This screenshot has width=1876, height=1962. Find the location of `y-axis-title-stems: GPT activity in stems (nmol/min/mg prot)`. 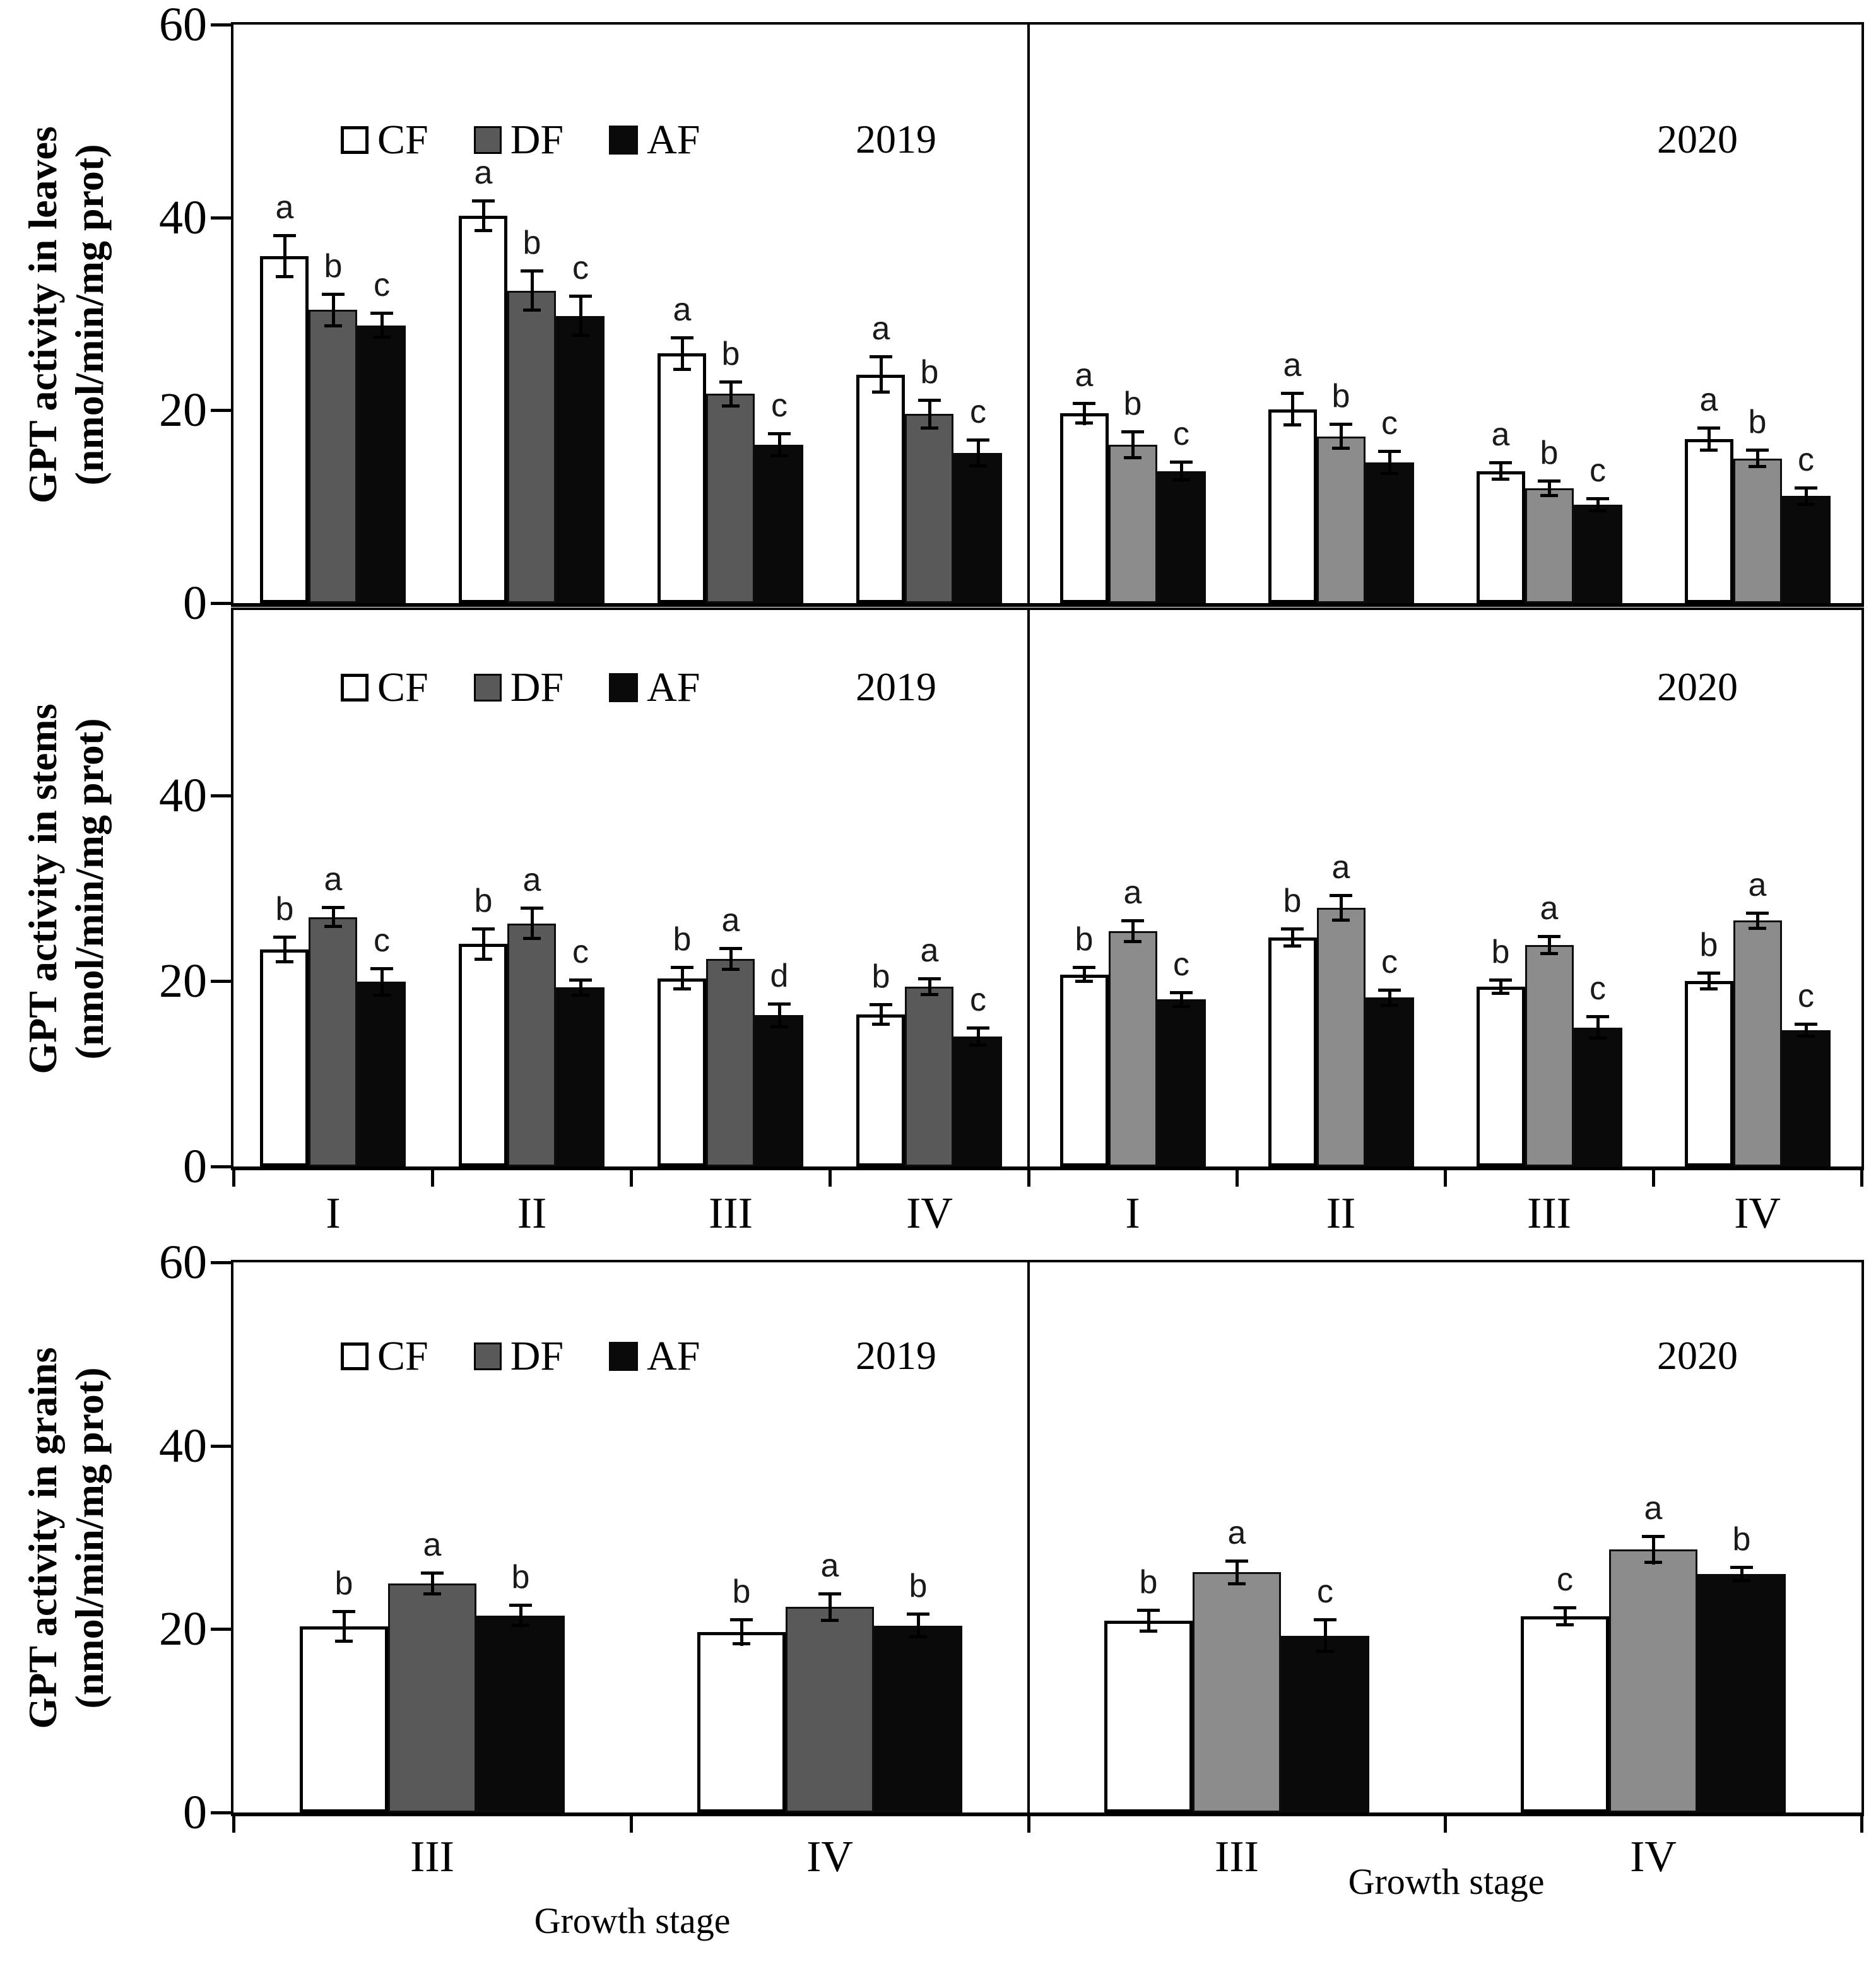

y-axis-title-stems: GPT activity in stems (nmol/min/mg prot) is located at coordinates (66, 889).